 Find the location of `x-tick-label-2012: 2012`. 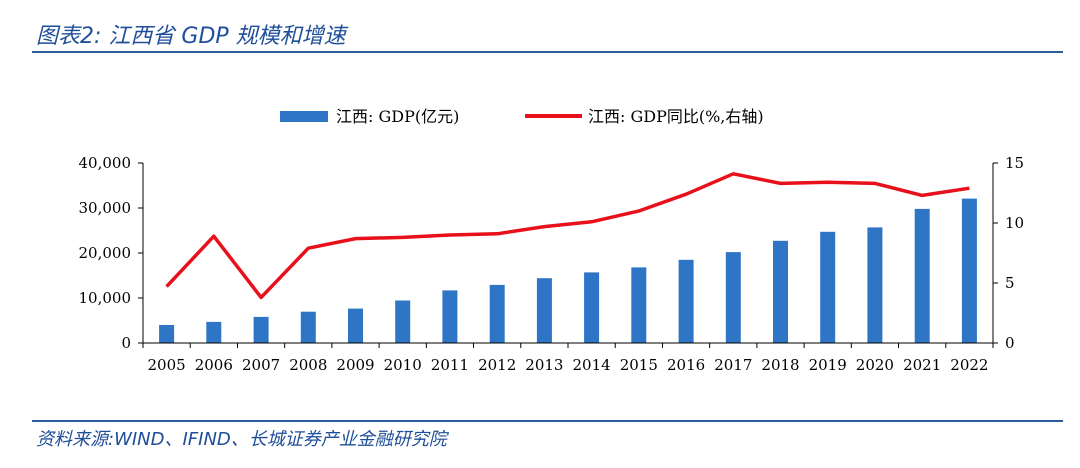

x-tick-label-2012: 2012 is located at coordinates (497, 365).